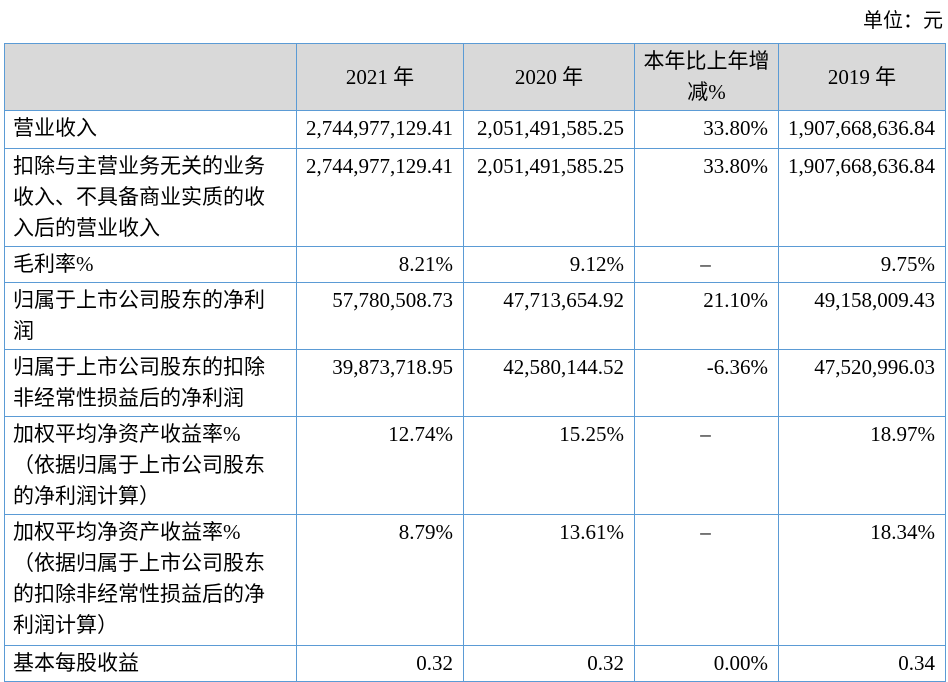 The image size is (948, 682). I want to click on row-label-cell: 加权平均净资产收益率%（依据归属于上市公司股东的扣除非经常性损益后的净利润计算）, so click(150, 580).